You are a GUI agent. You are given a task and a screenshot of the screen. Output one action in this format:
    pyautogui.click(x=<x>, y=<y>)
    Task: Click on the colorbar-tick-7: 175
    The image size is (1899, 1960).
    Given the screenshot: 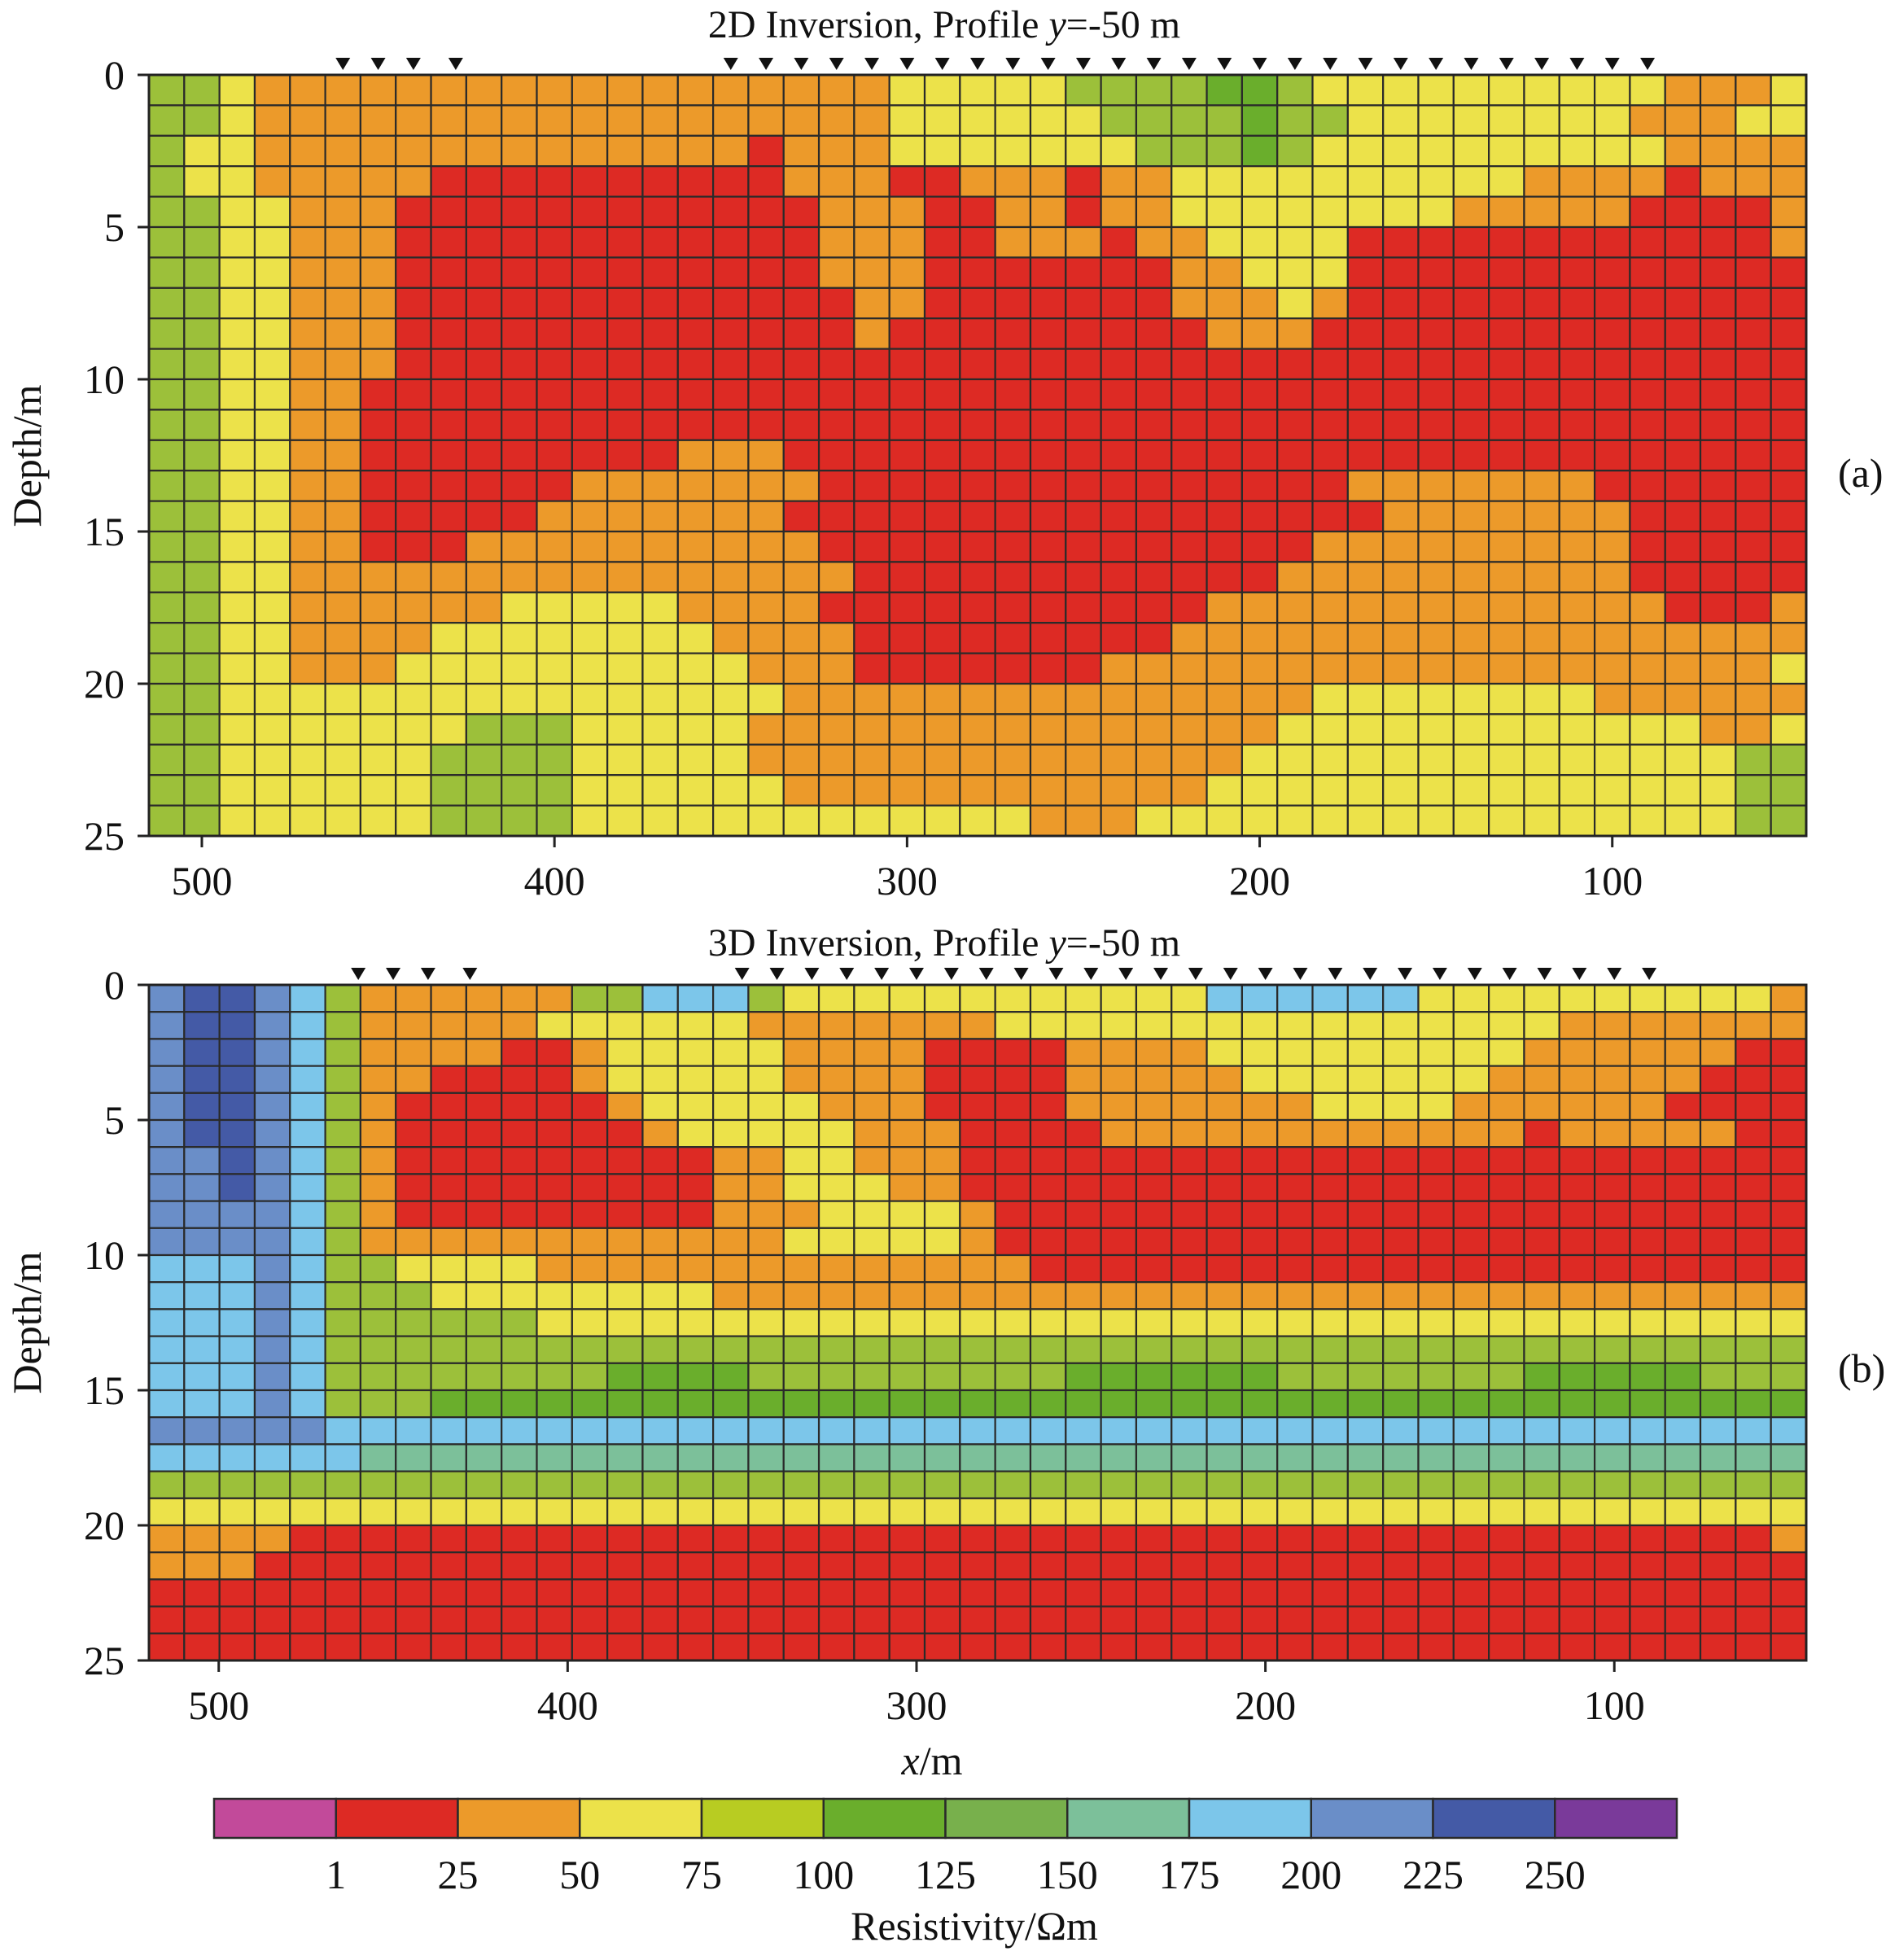 What is the action you would take?
    pyautogui.click(x=1189, y=1875)
    